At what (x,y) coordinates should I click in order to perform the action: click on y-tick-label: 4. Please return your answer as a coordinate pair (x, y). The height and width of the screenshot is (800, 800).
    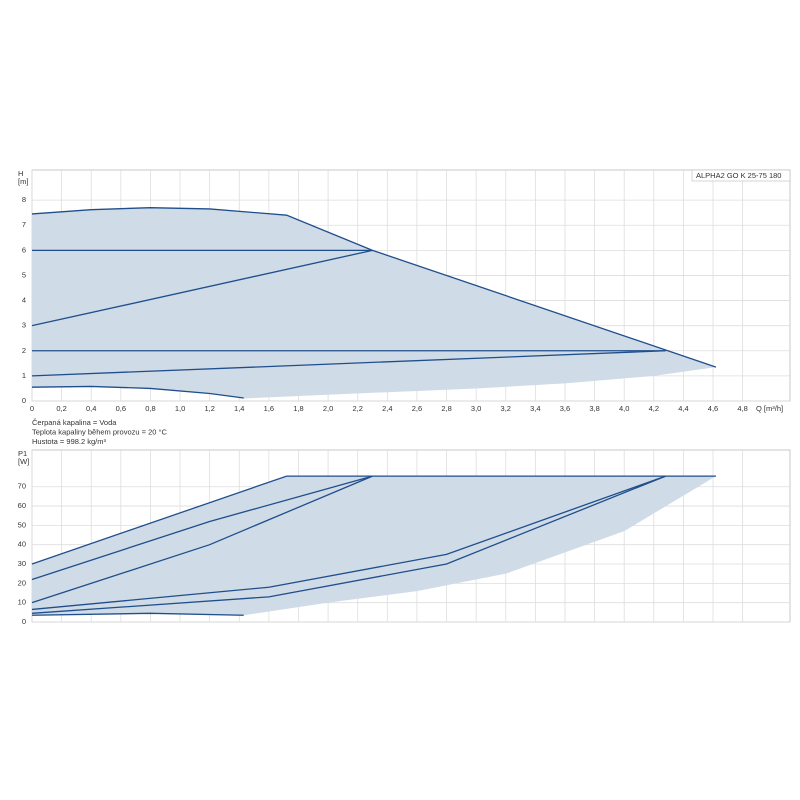
    Looking at the image, I should click on (24, 300).